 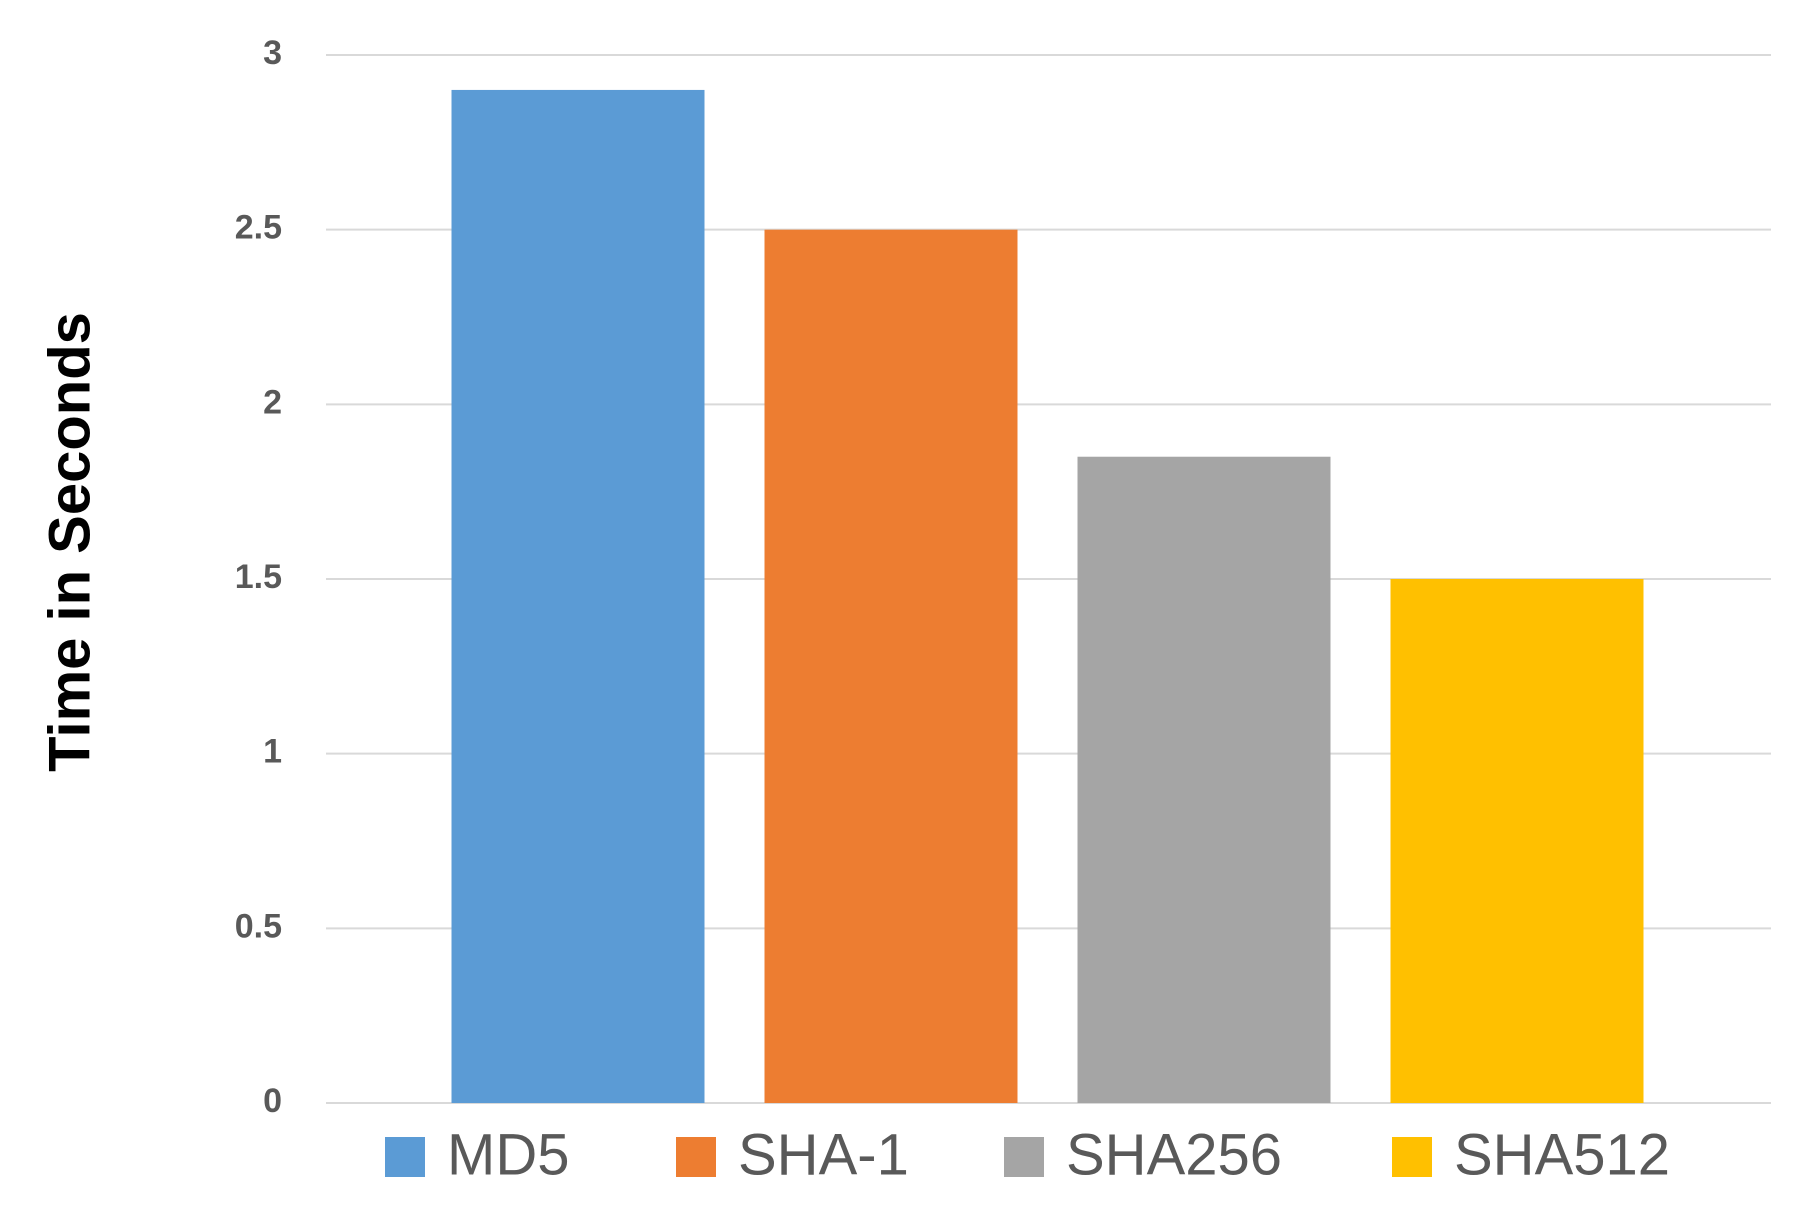 I want to click on y-tick-label: 3, so click(x=272, y=53).